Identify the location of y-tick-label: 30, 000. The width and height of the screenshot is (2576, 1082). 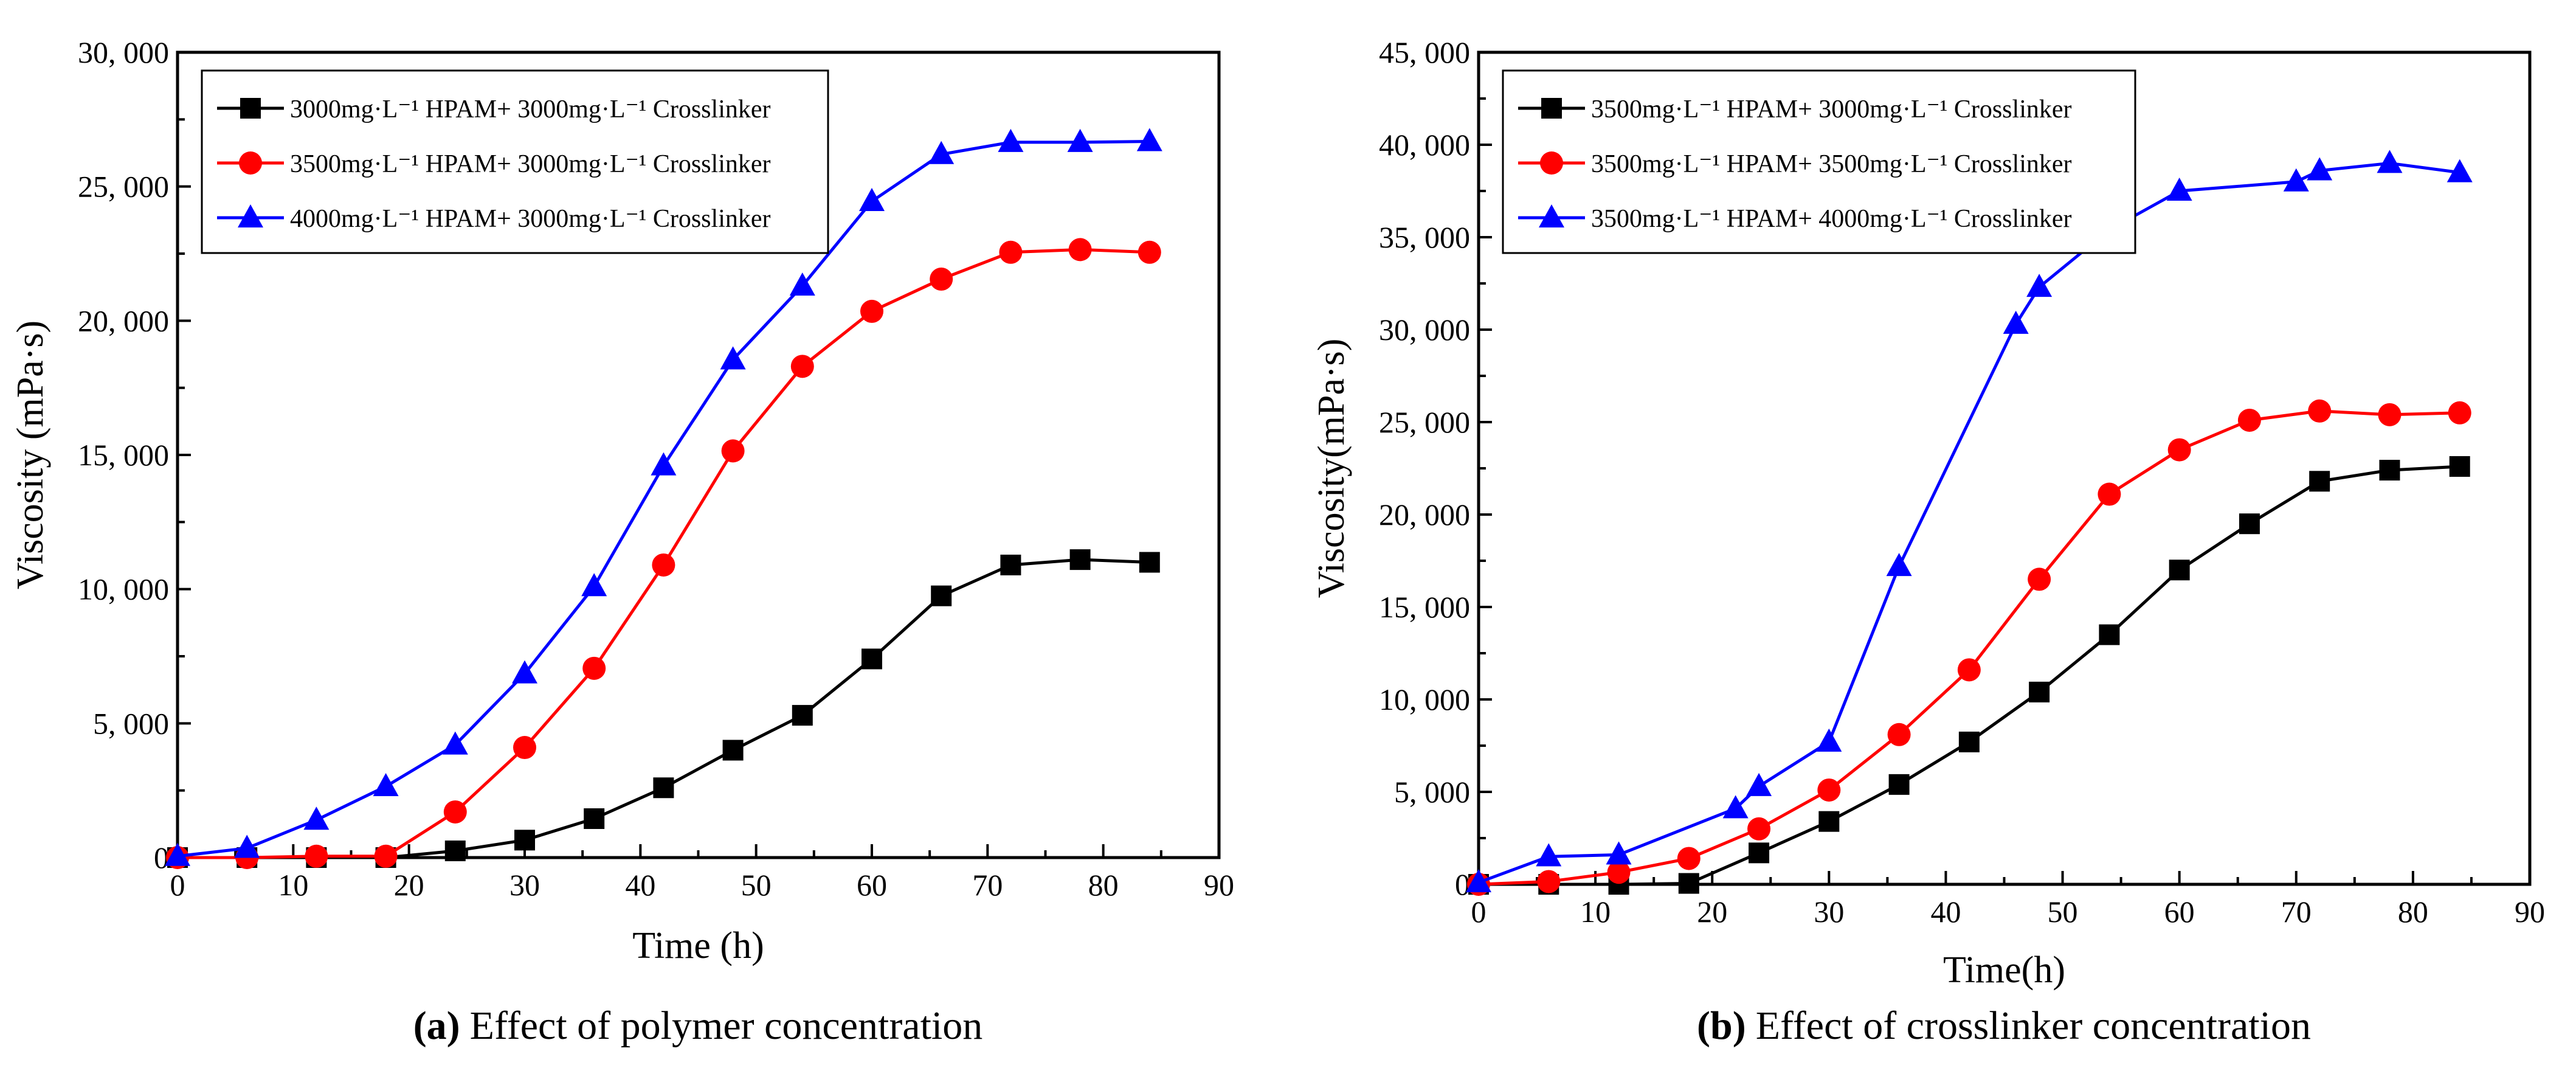
(123, 52).